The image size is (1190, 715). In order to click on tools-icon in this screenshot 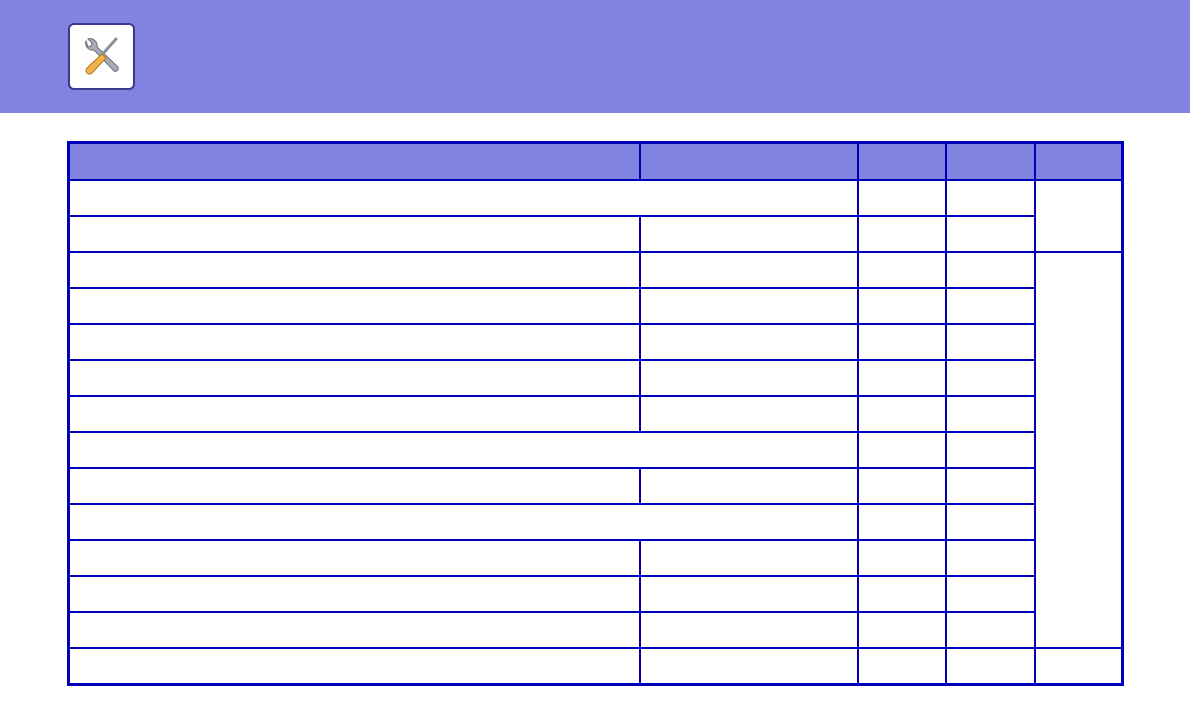, I will do `click(101, 56)`.